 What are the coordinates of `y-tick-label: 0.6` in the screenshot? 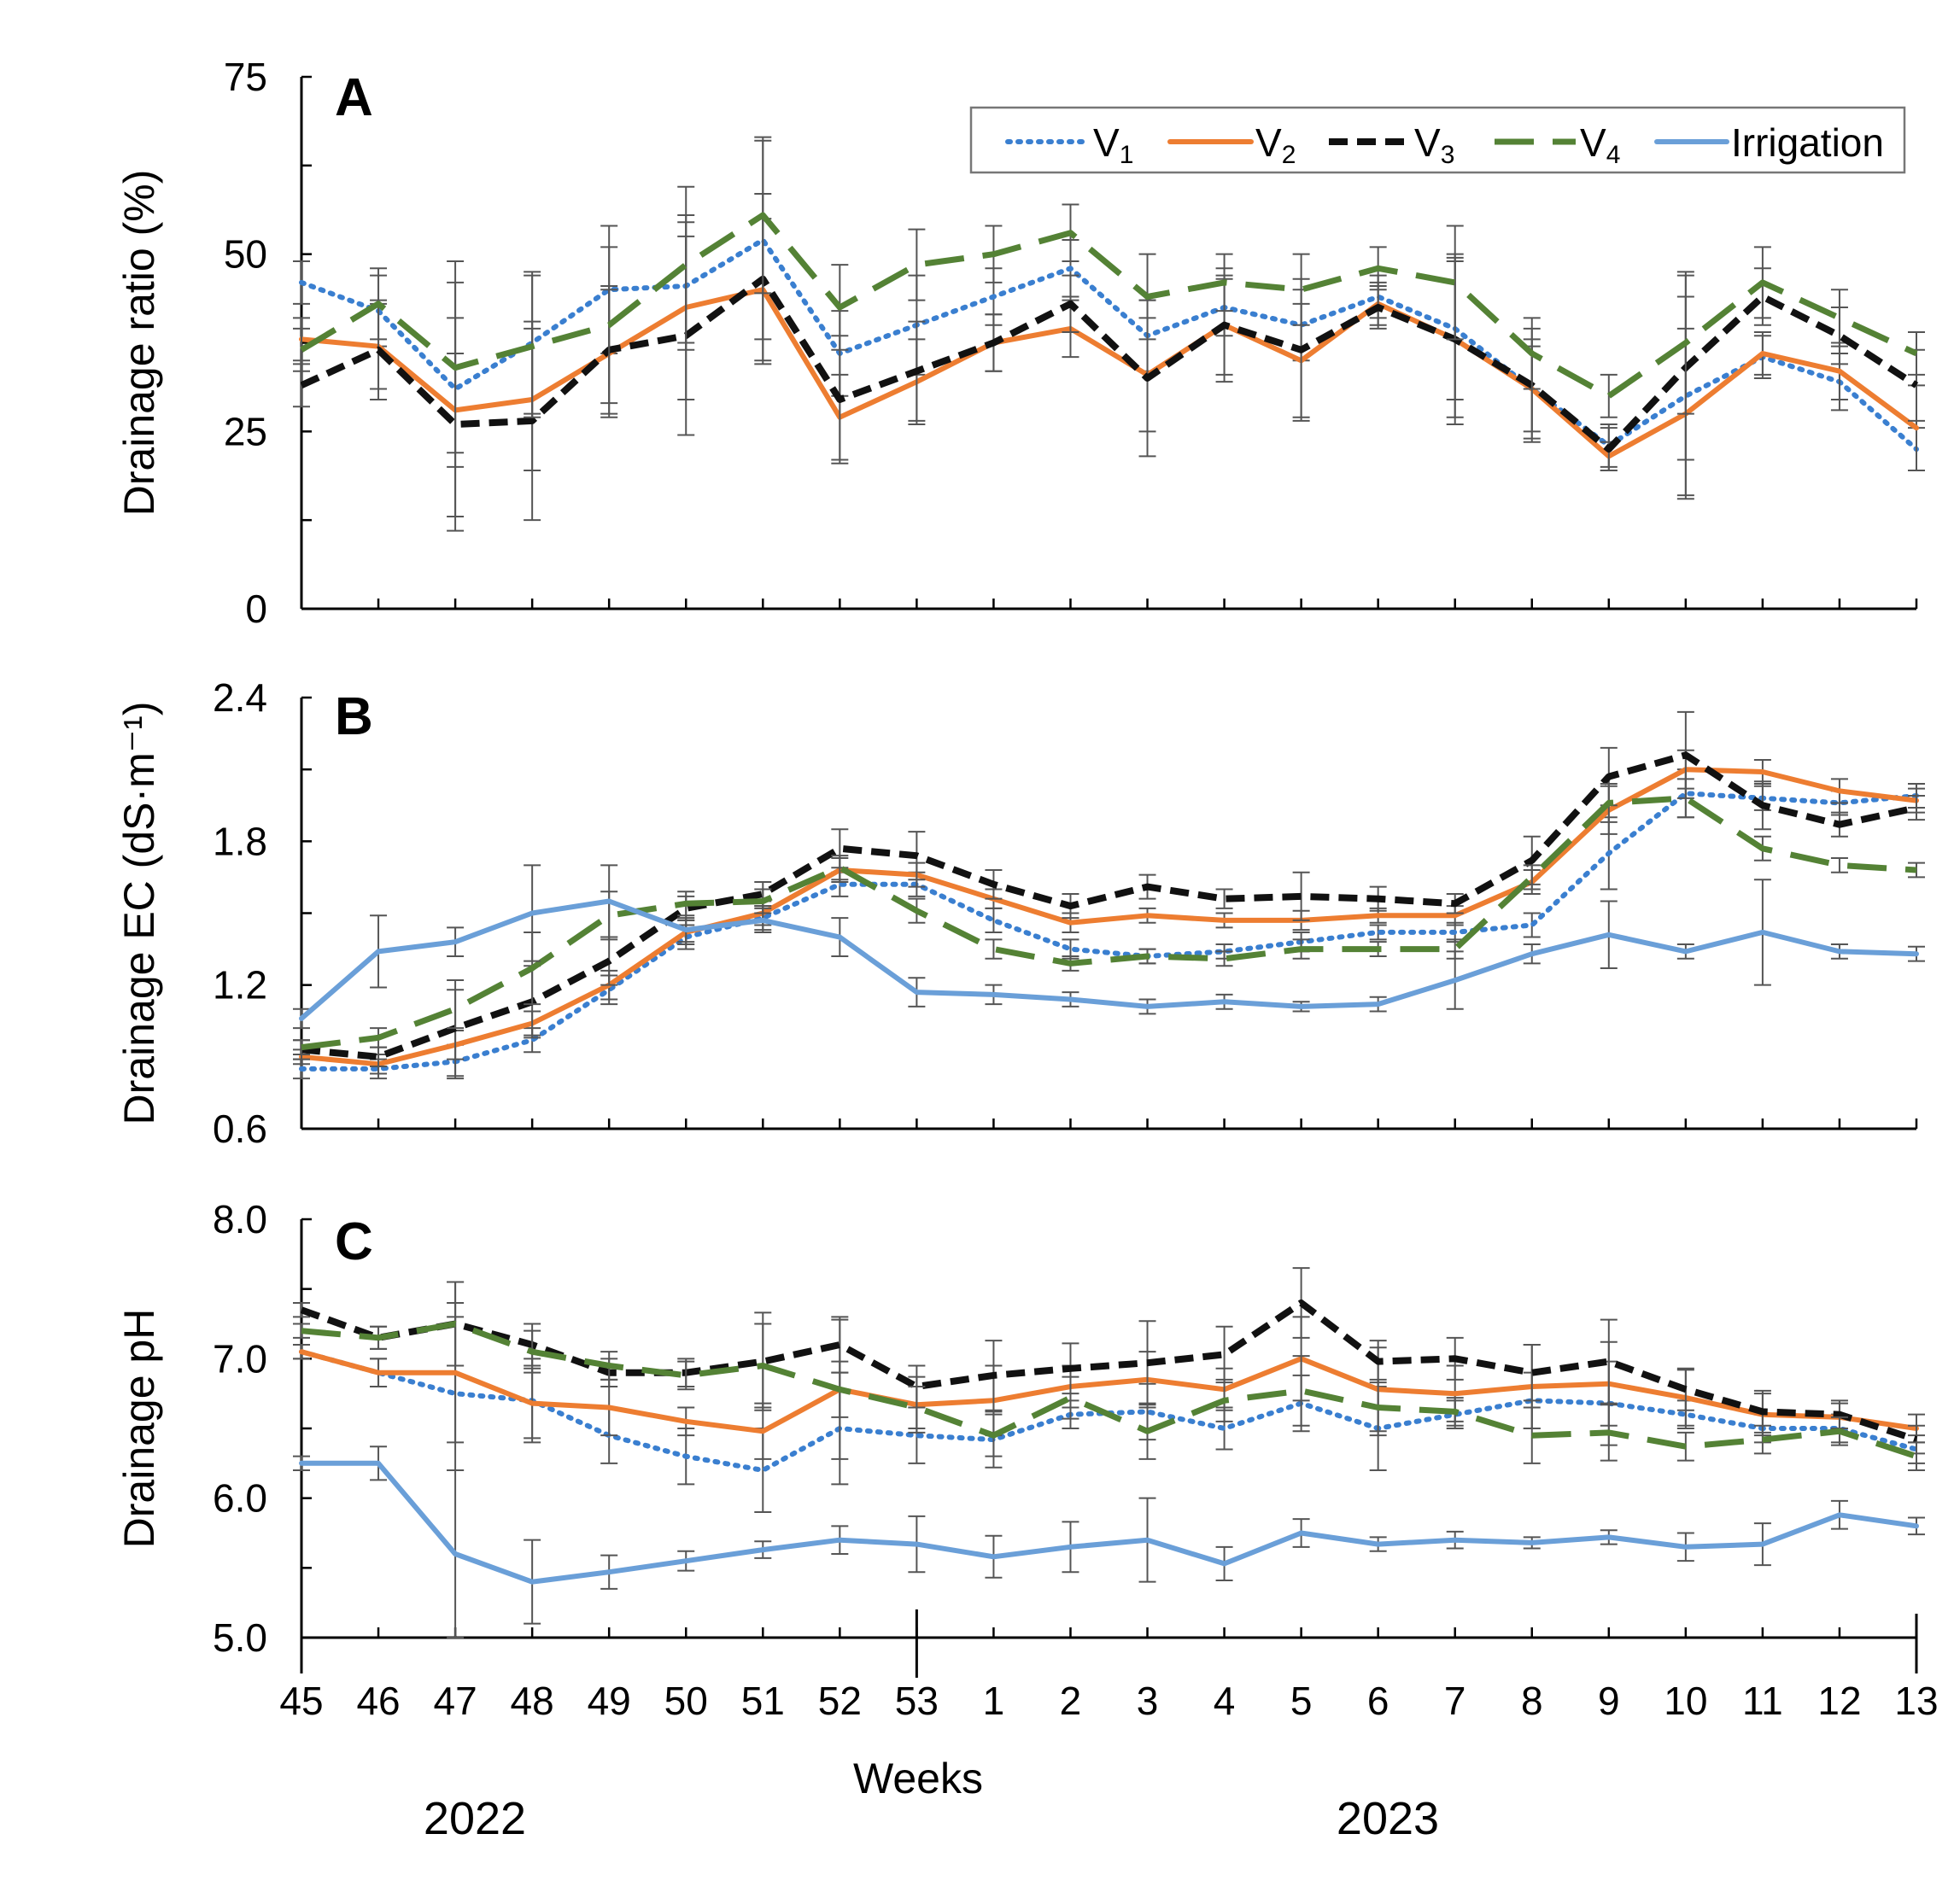 It's located at (240, 1129).